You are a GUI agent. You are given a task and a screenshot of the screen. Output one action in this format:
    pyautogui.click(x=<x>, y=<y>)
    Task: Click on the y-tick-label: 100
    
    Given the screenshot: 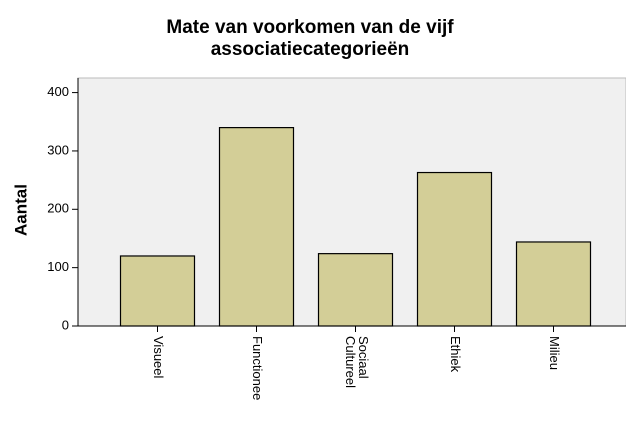 What is the action you would take?
    pyautogui.click(x=58, y=266)
    